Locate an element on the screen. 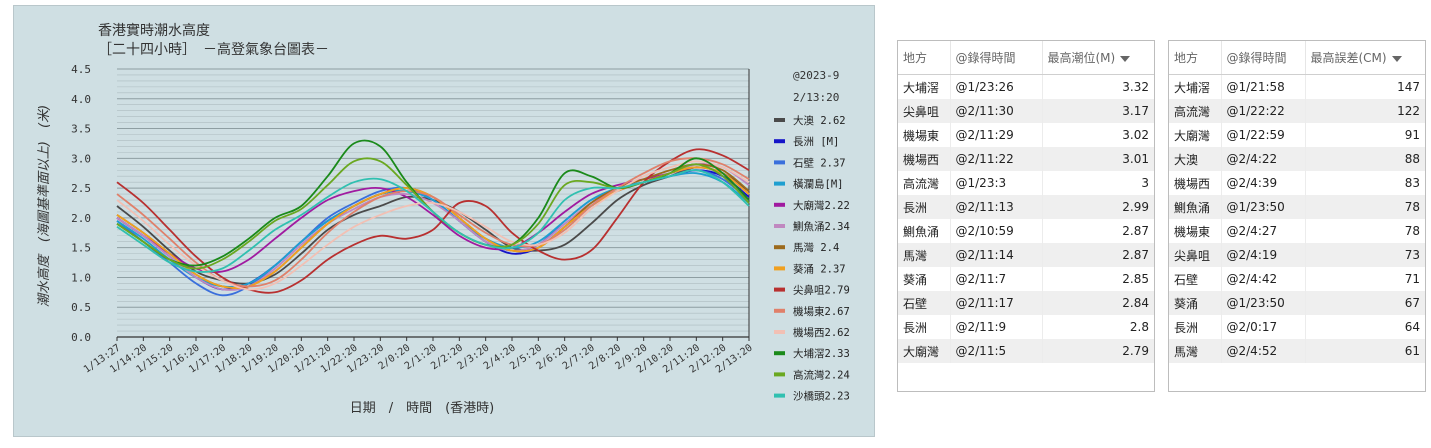  legend-label: 沙橋頭2.23 is located at coordinates (821, 396).